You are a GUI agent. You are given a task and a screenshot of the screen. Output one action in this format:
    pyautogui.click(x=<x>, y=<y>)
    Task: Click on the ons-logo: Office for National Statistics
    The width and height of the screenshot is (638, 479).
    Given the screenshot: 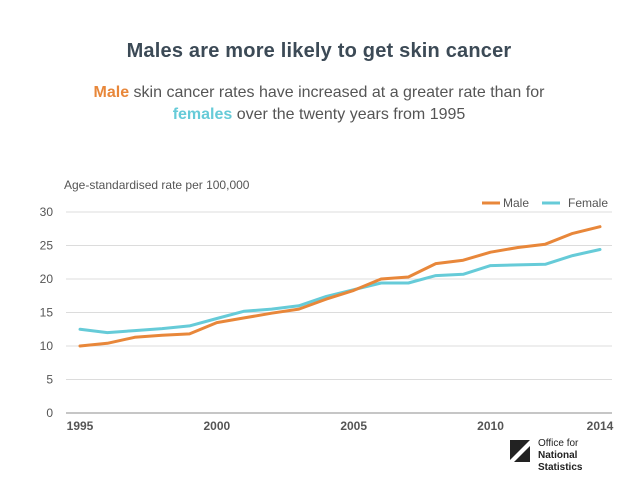 What is the action you would take?
    pyautogui.click(x=563, y=454)
    